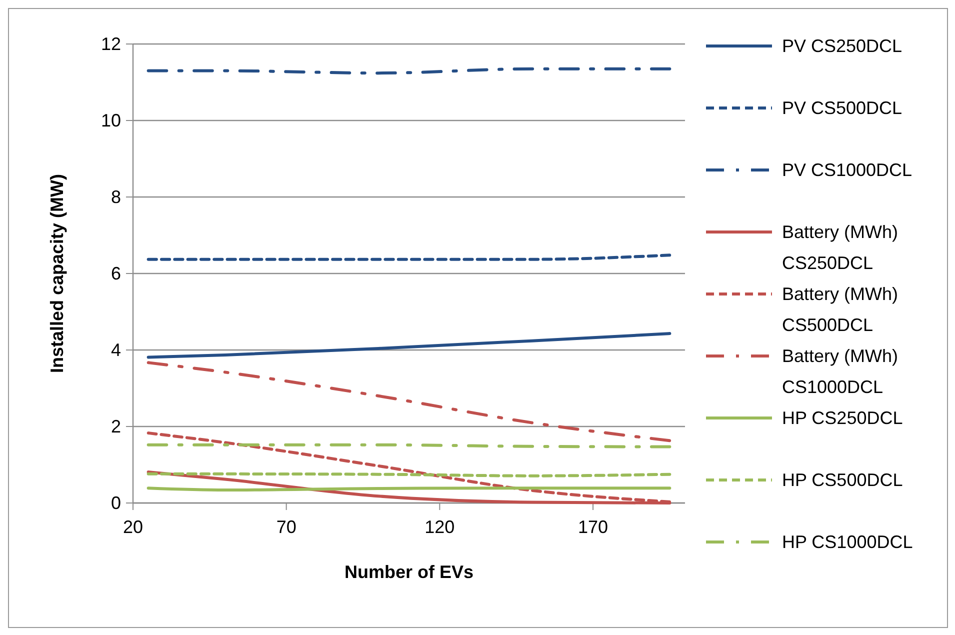 This screenshot has width=955, height=635. What do you see at coordinates (840, 247) in the screenshot?
I see `legend-label: Battery (MWh) CS250DCL` at bounding box center [840, 247].